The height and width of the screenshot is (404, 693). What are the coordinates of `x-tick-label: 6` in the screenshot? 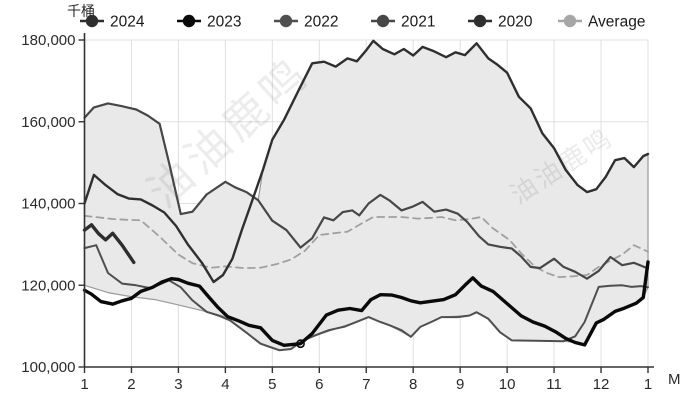 It's located at (319, 384).